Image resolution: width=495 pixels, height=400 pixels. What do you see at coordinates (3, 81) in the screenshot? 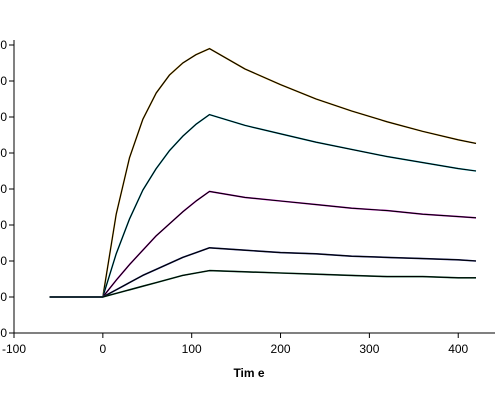
I see `y-tick-label: 170` at bounding box center [3, 81].